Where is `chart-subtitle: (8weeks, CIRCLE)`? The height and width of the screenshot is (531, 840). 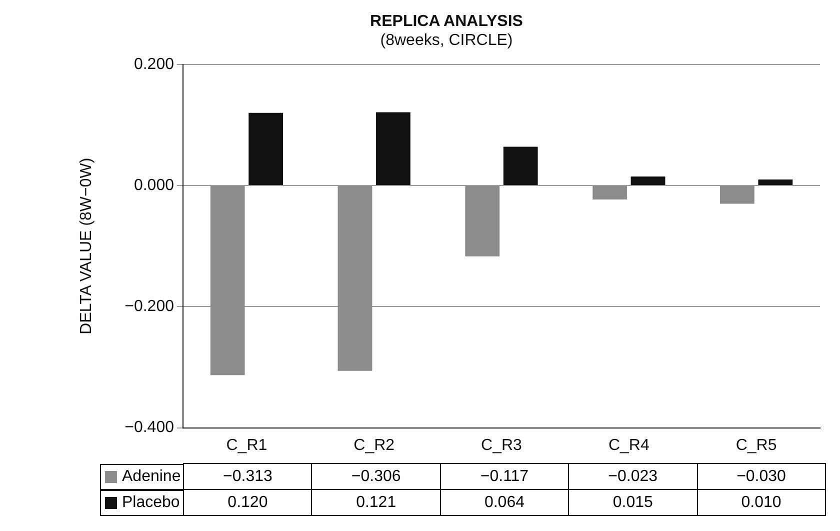
chart-subtitle: (8weeks, CIRCLE) is located at coordinates (446, 41).